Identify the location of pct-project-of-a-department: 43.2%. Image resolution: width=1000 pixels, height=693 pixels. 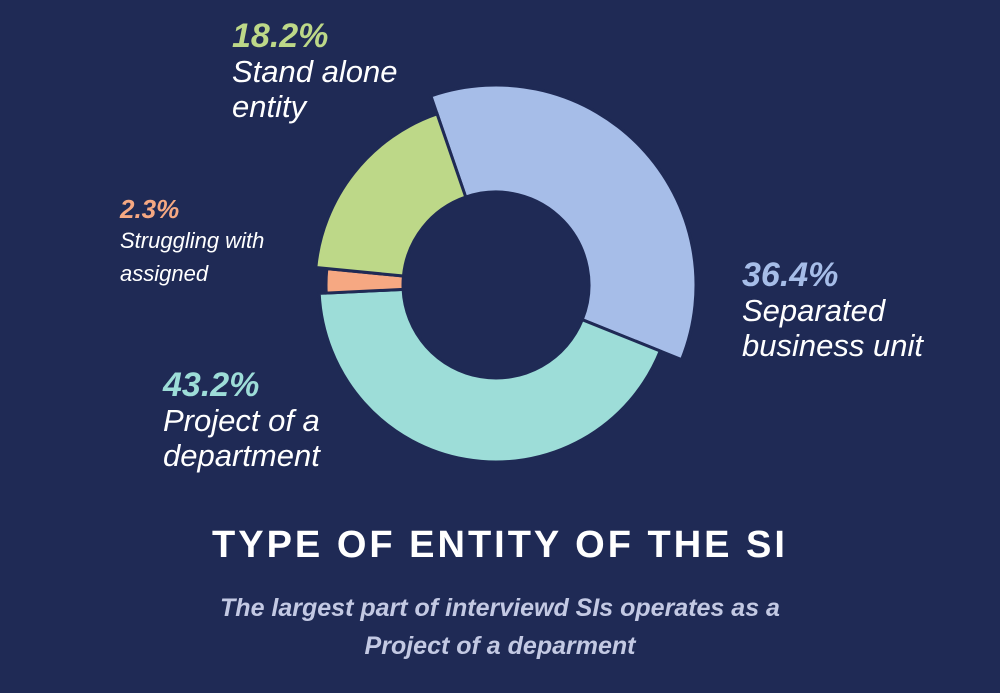
(211, 385).